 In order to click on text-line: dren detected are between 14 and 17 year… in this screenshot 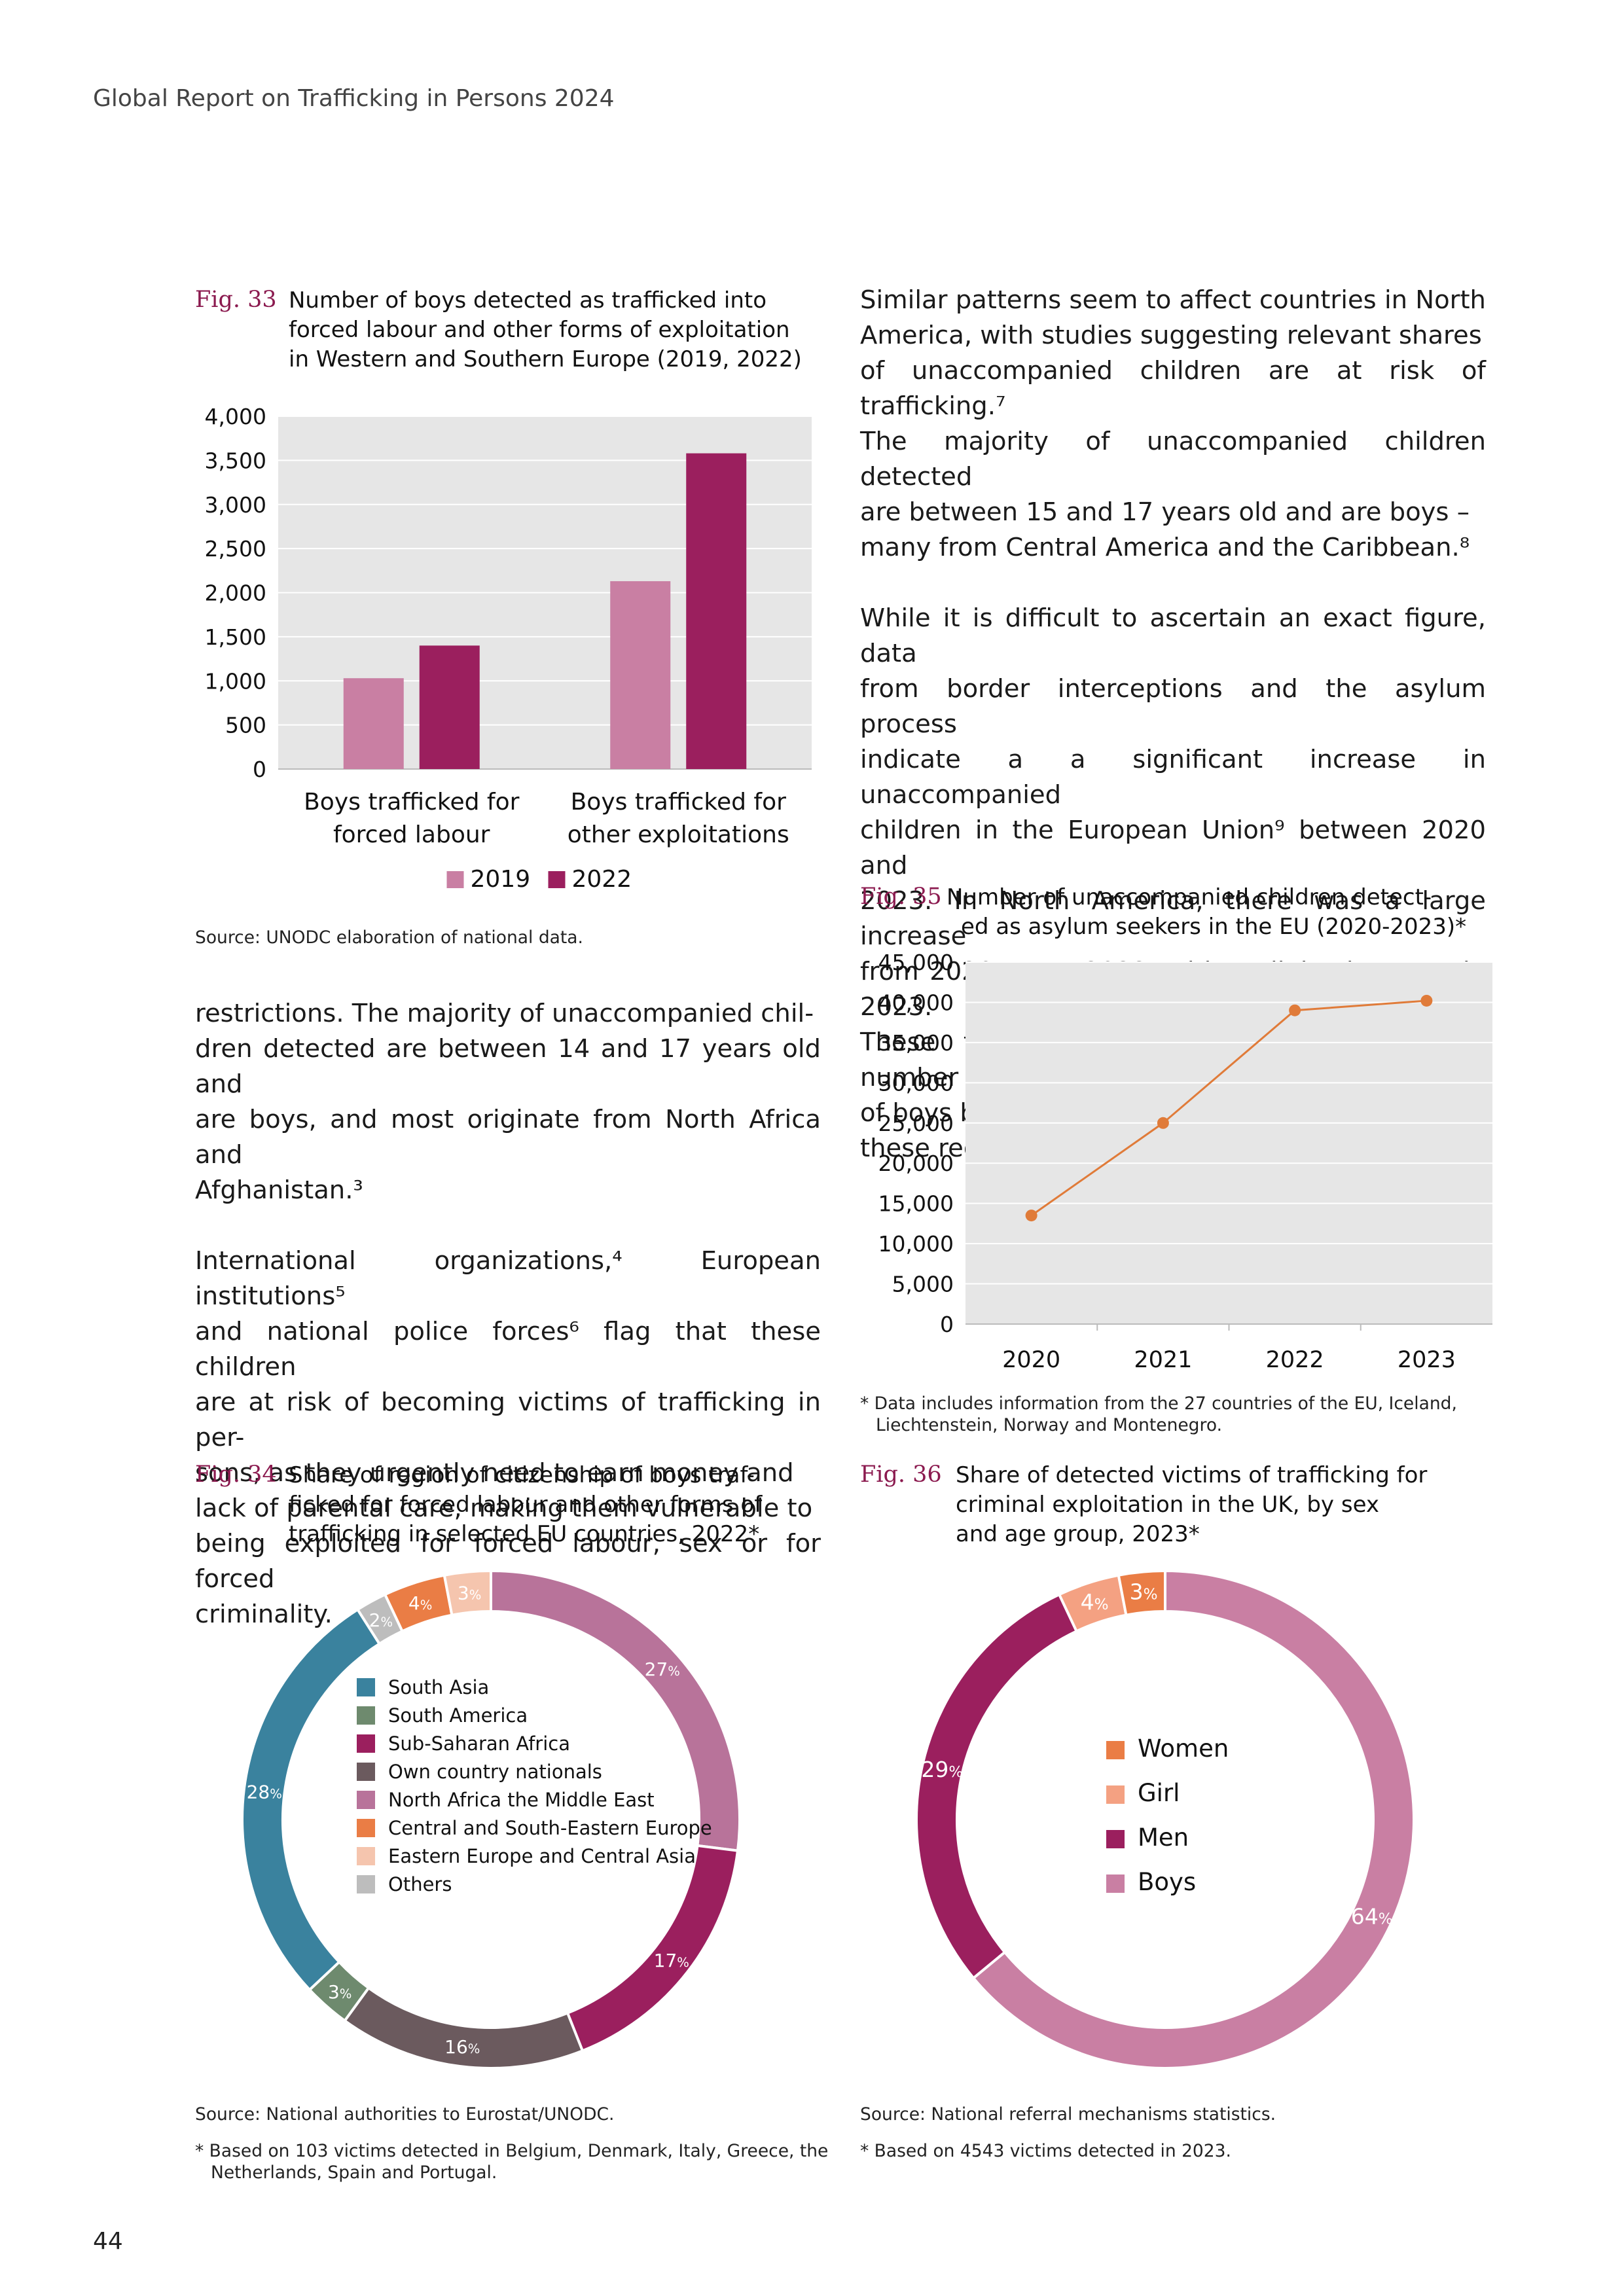, I will do `click(508, 1066)`.